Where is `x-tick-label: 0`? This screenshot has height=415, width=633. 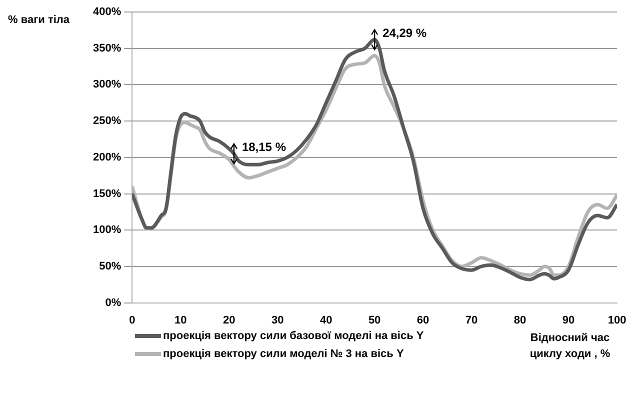
x-tick-label: 0 is located at coordinates (132, 320).